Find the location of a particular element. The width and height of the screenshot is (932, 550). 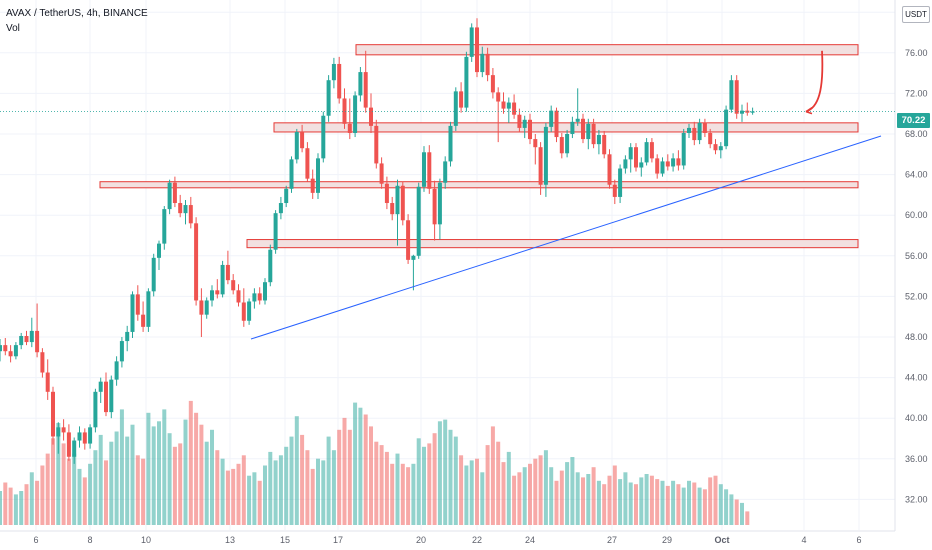

volume-indicator-label: Vol is located at coordinates (13, 28).